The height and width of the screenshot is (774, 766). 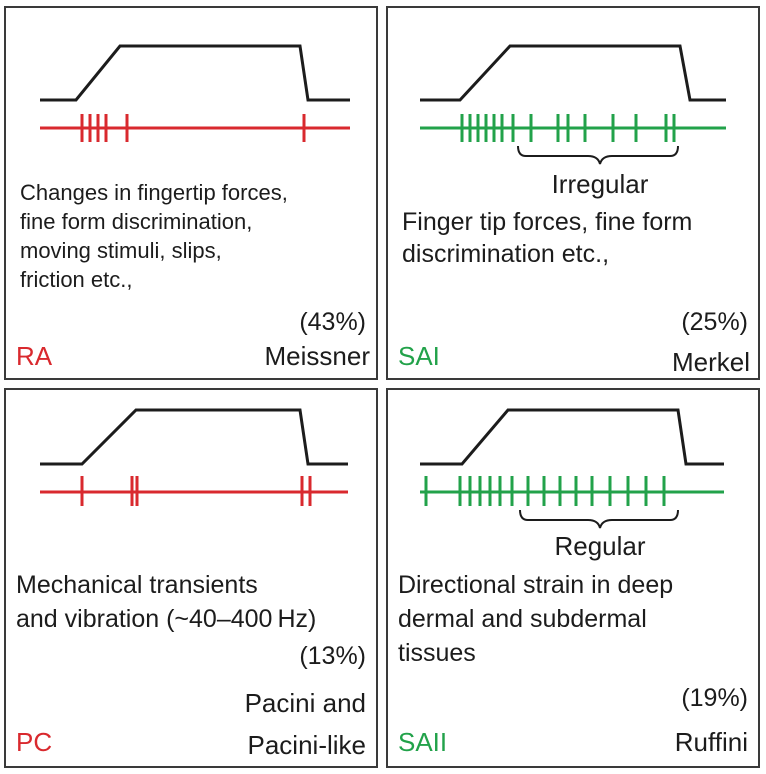 What do you see at coordinates (166, 619) in the screenshot?
I see `desc-line: and vibration (~40–400 Hz)` at bounding box center [166, 619].